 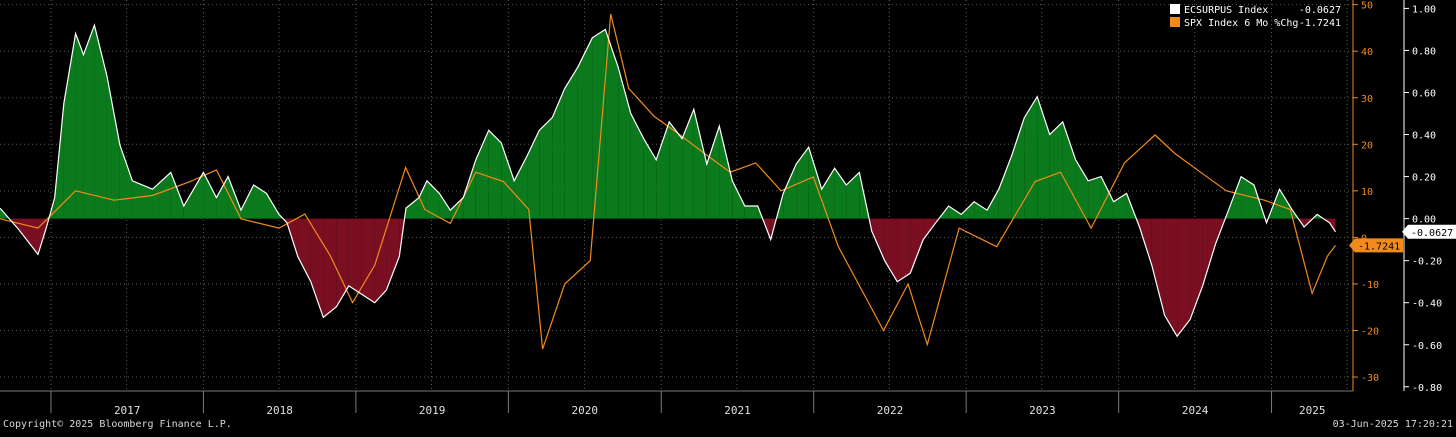 What do you see at coordinates (1424, 178) in the screenshot?
I see `right-axis-tick-label: 0.20` at bounding box center [1424, 178].